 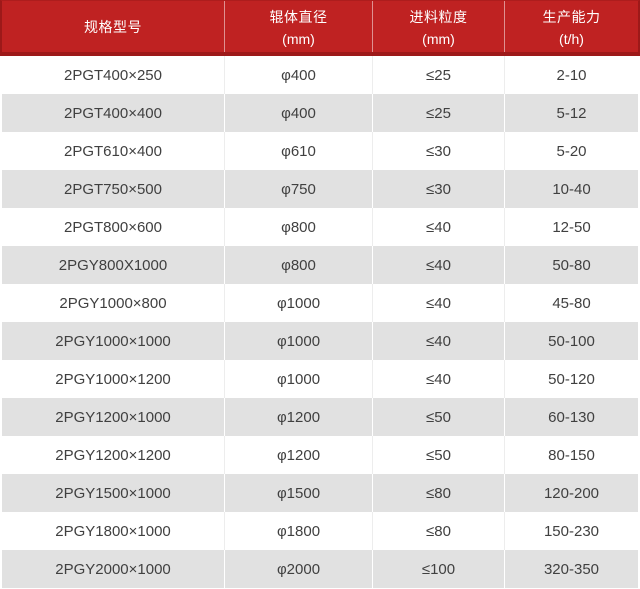 I want to click on header-label: 辊体直径, so click(x=298, y=16).